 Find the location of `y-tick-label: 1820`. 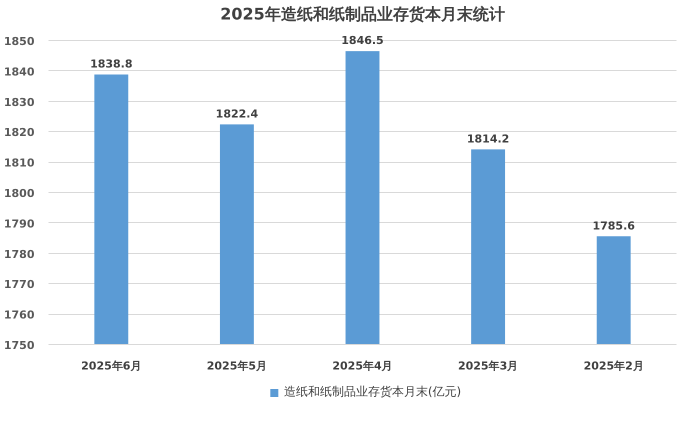

y-tick-label: 1820 is located at coordinates (19, 133).